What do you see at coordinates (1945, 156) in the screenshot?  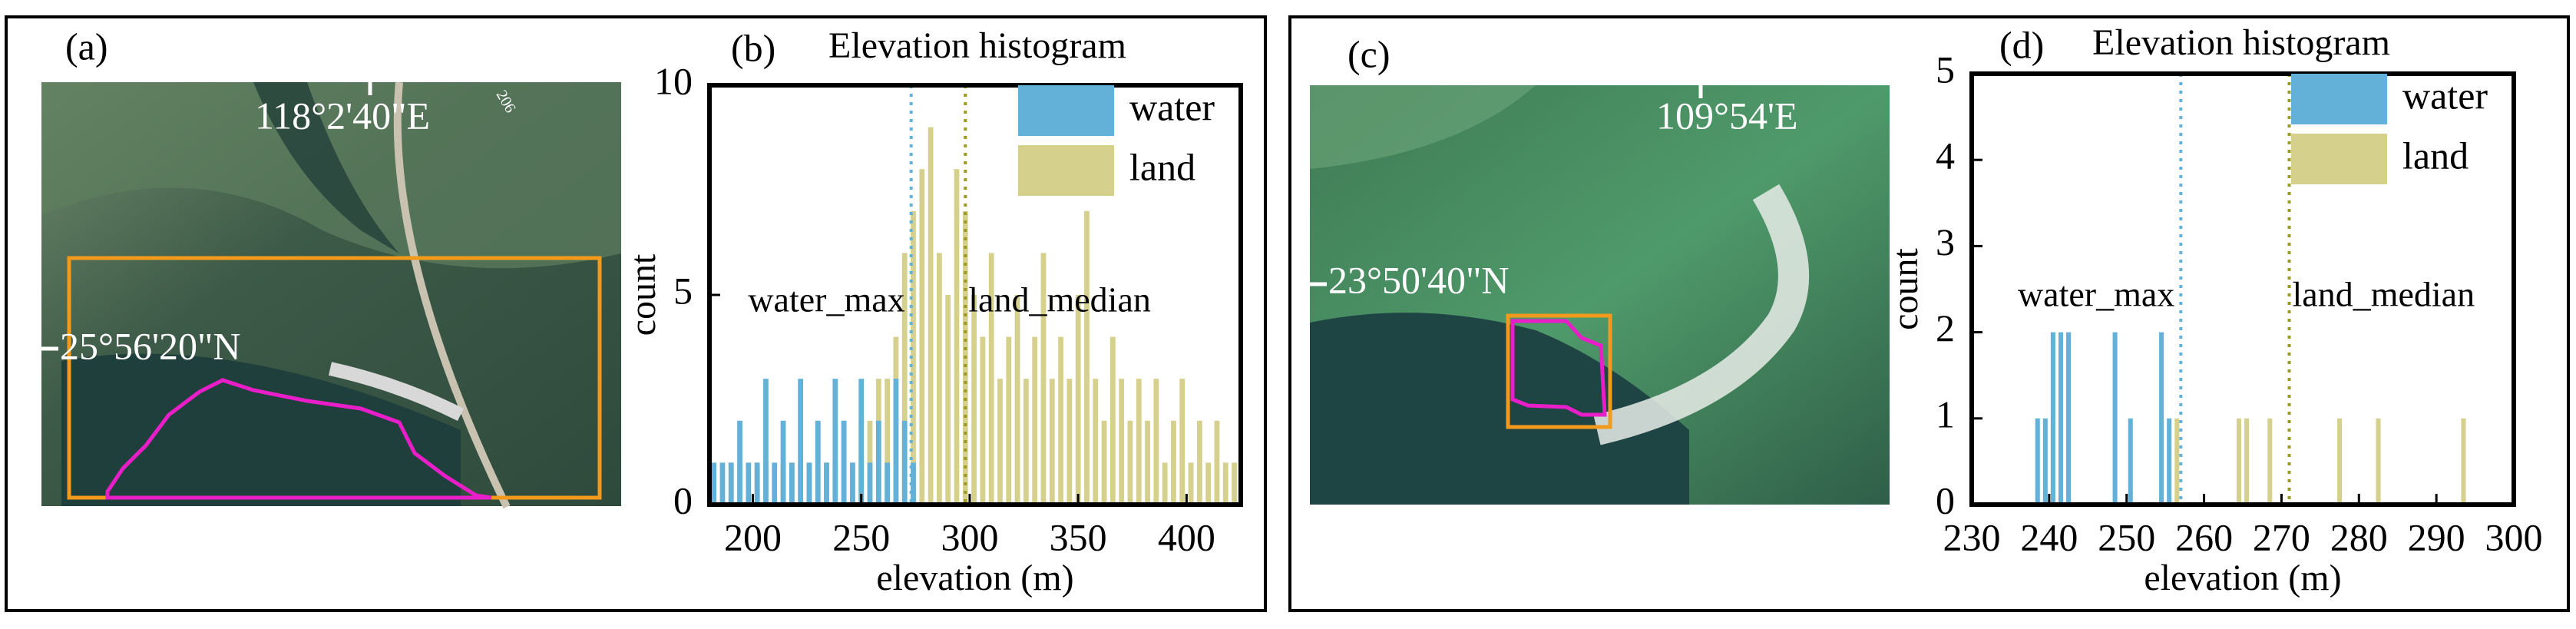 I see `y-tick-label: 4` at bounding box center [1945, 156].